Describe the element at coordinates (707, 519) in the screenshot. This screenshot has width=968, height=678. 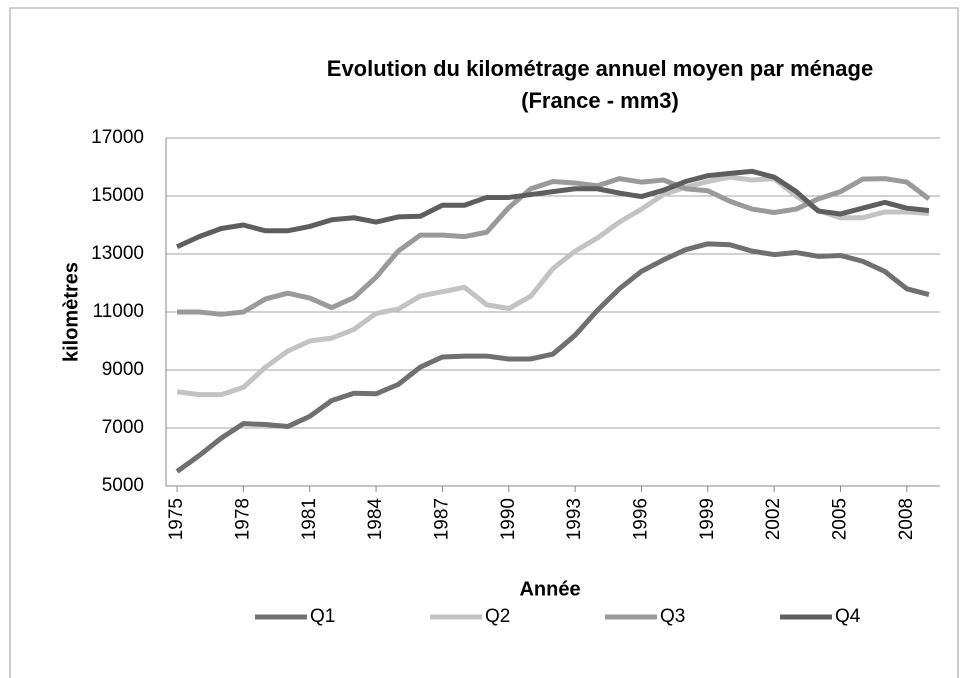
I see `x-tick-label: 1999` at that location.